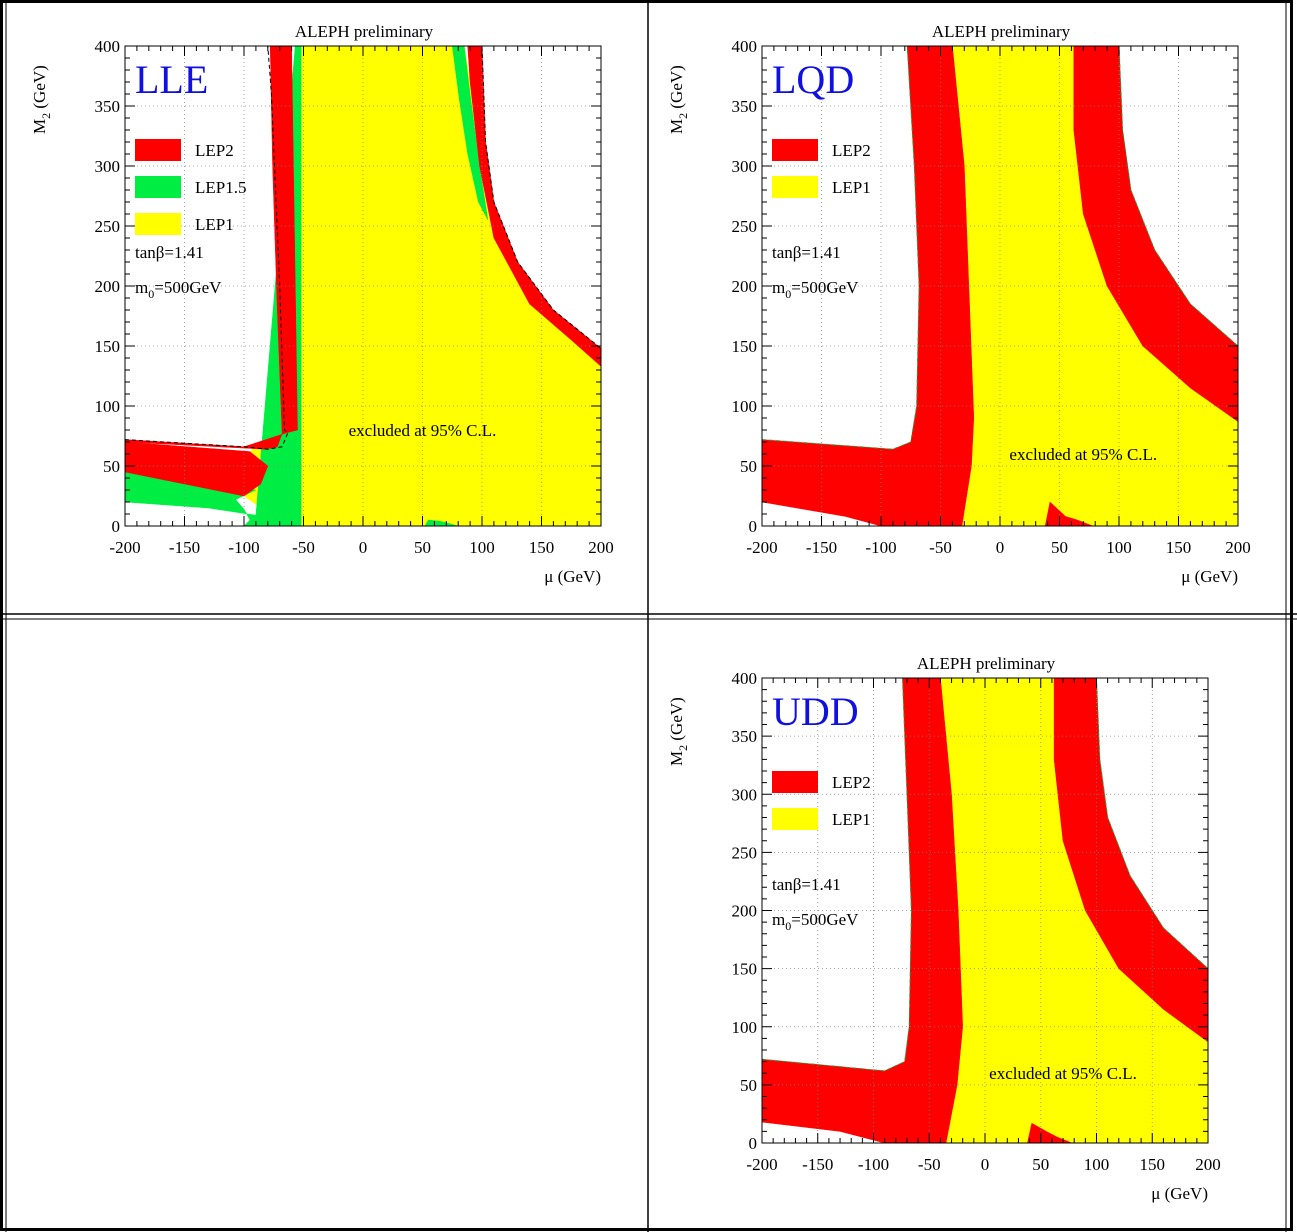 This screenshot has width=1297, height=1232. What do you see at coordinates (985, 1164) in the screenshot?
I see `x-tick-label: 0` at bounding box center [985, 1164].